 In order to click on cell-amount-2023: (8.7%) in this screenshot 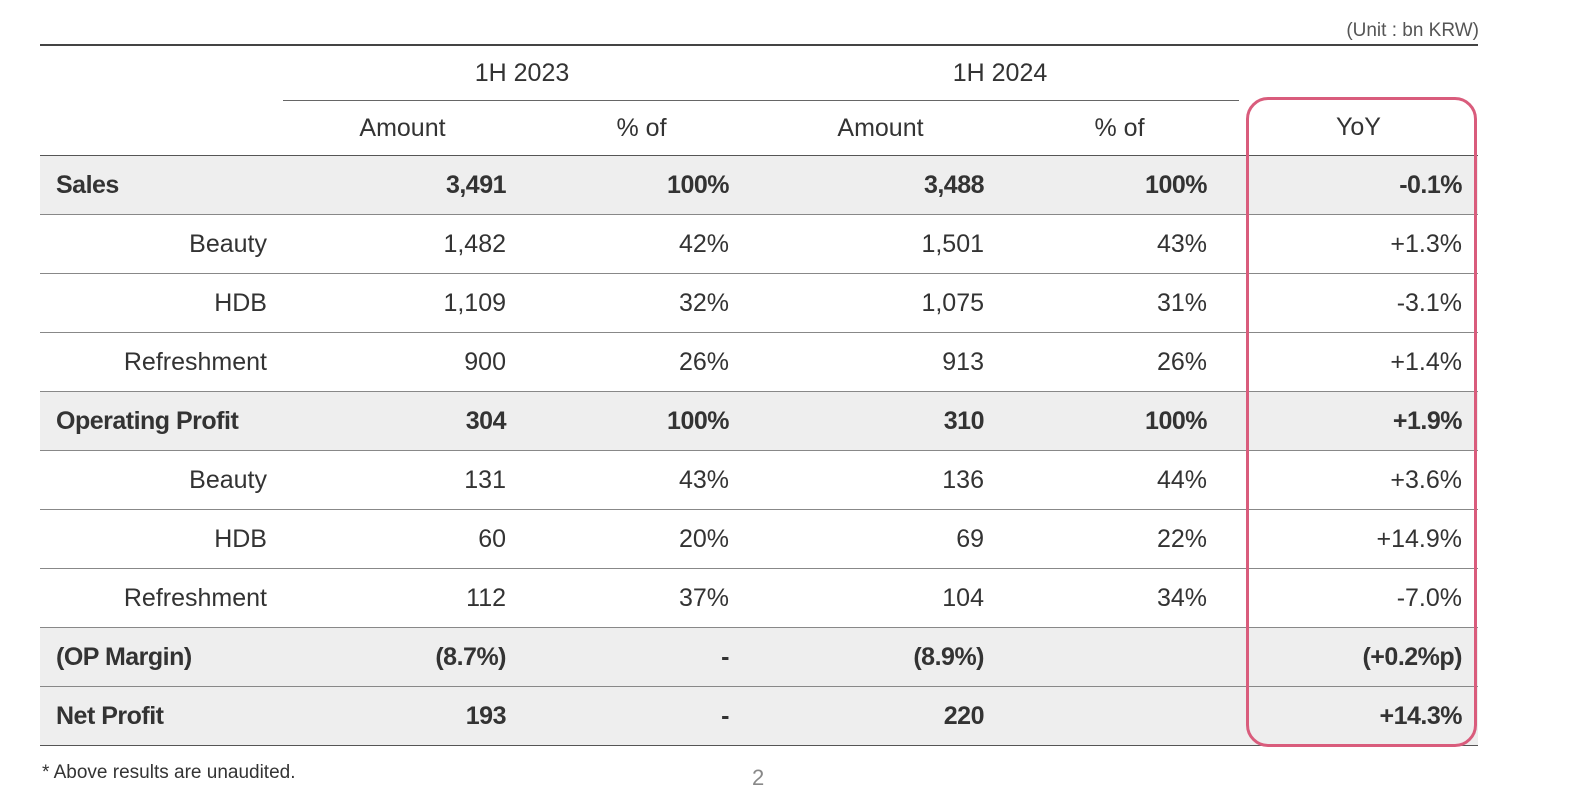, I will do `click(402, 657)`.